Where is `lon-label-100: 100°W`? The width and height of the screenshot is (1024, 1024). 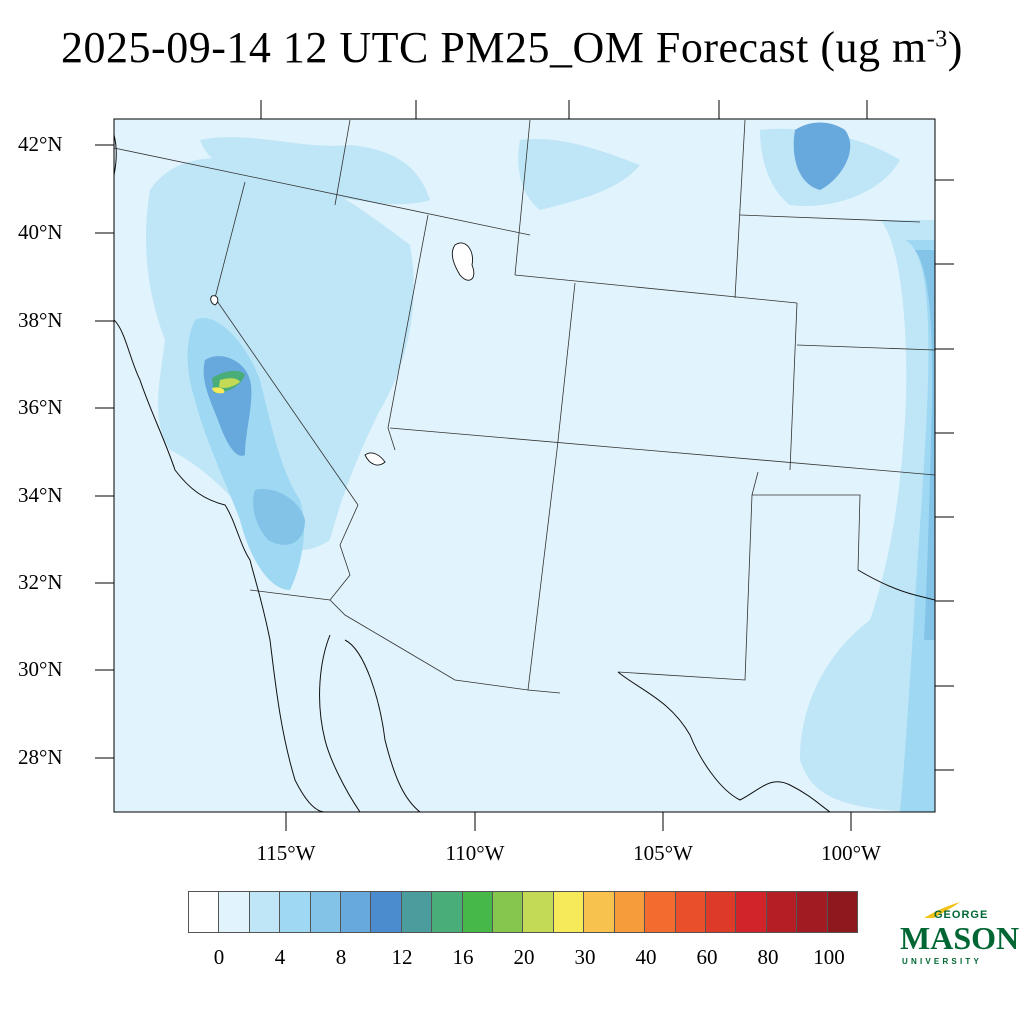 lon-label-100: 100°W is located at coordinates (851, 853).